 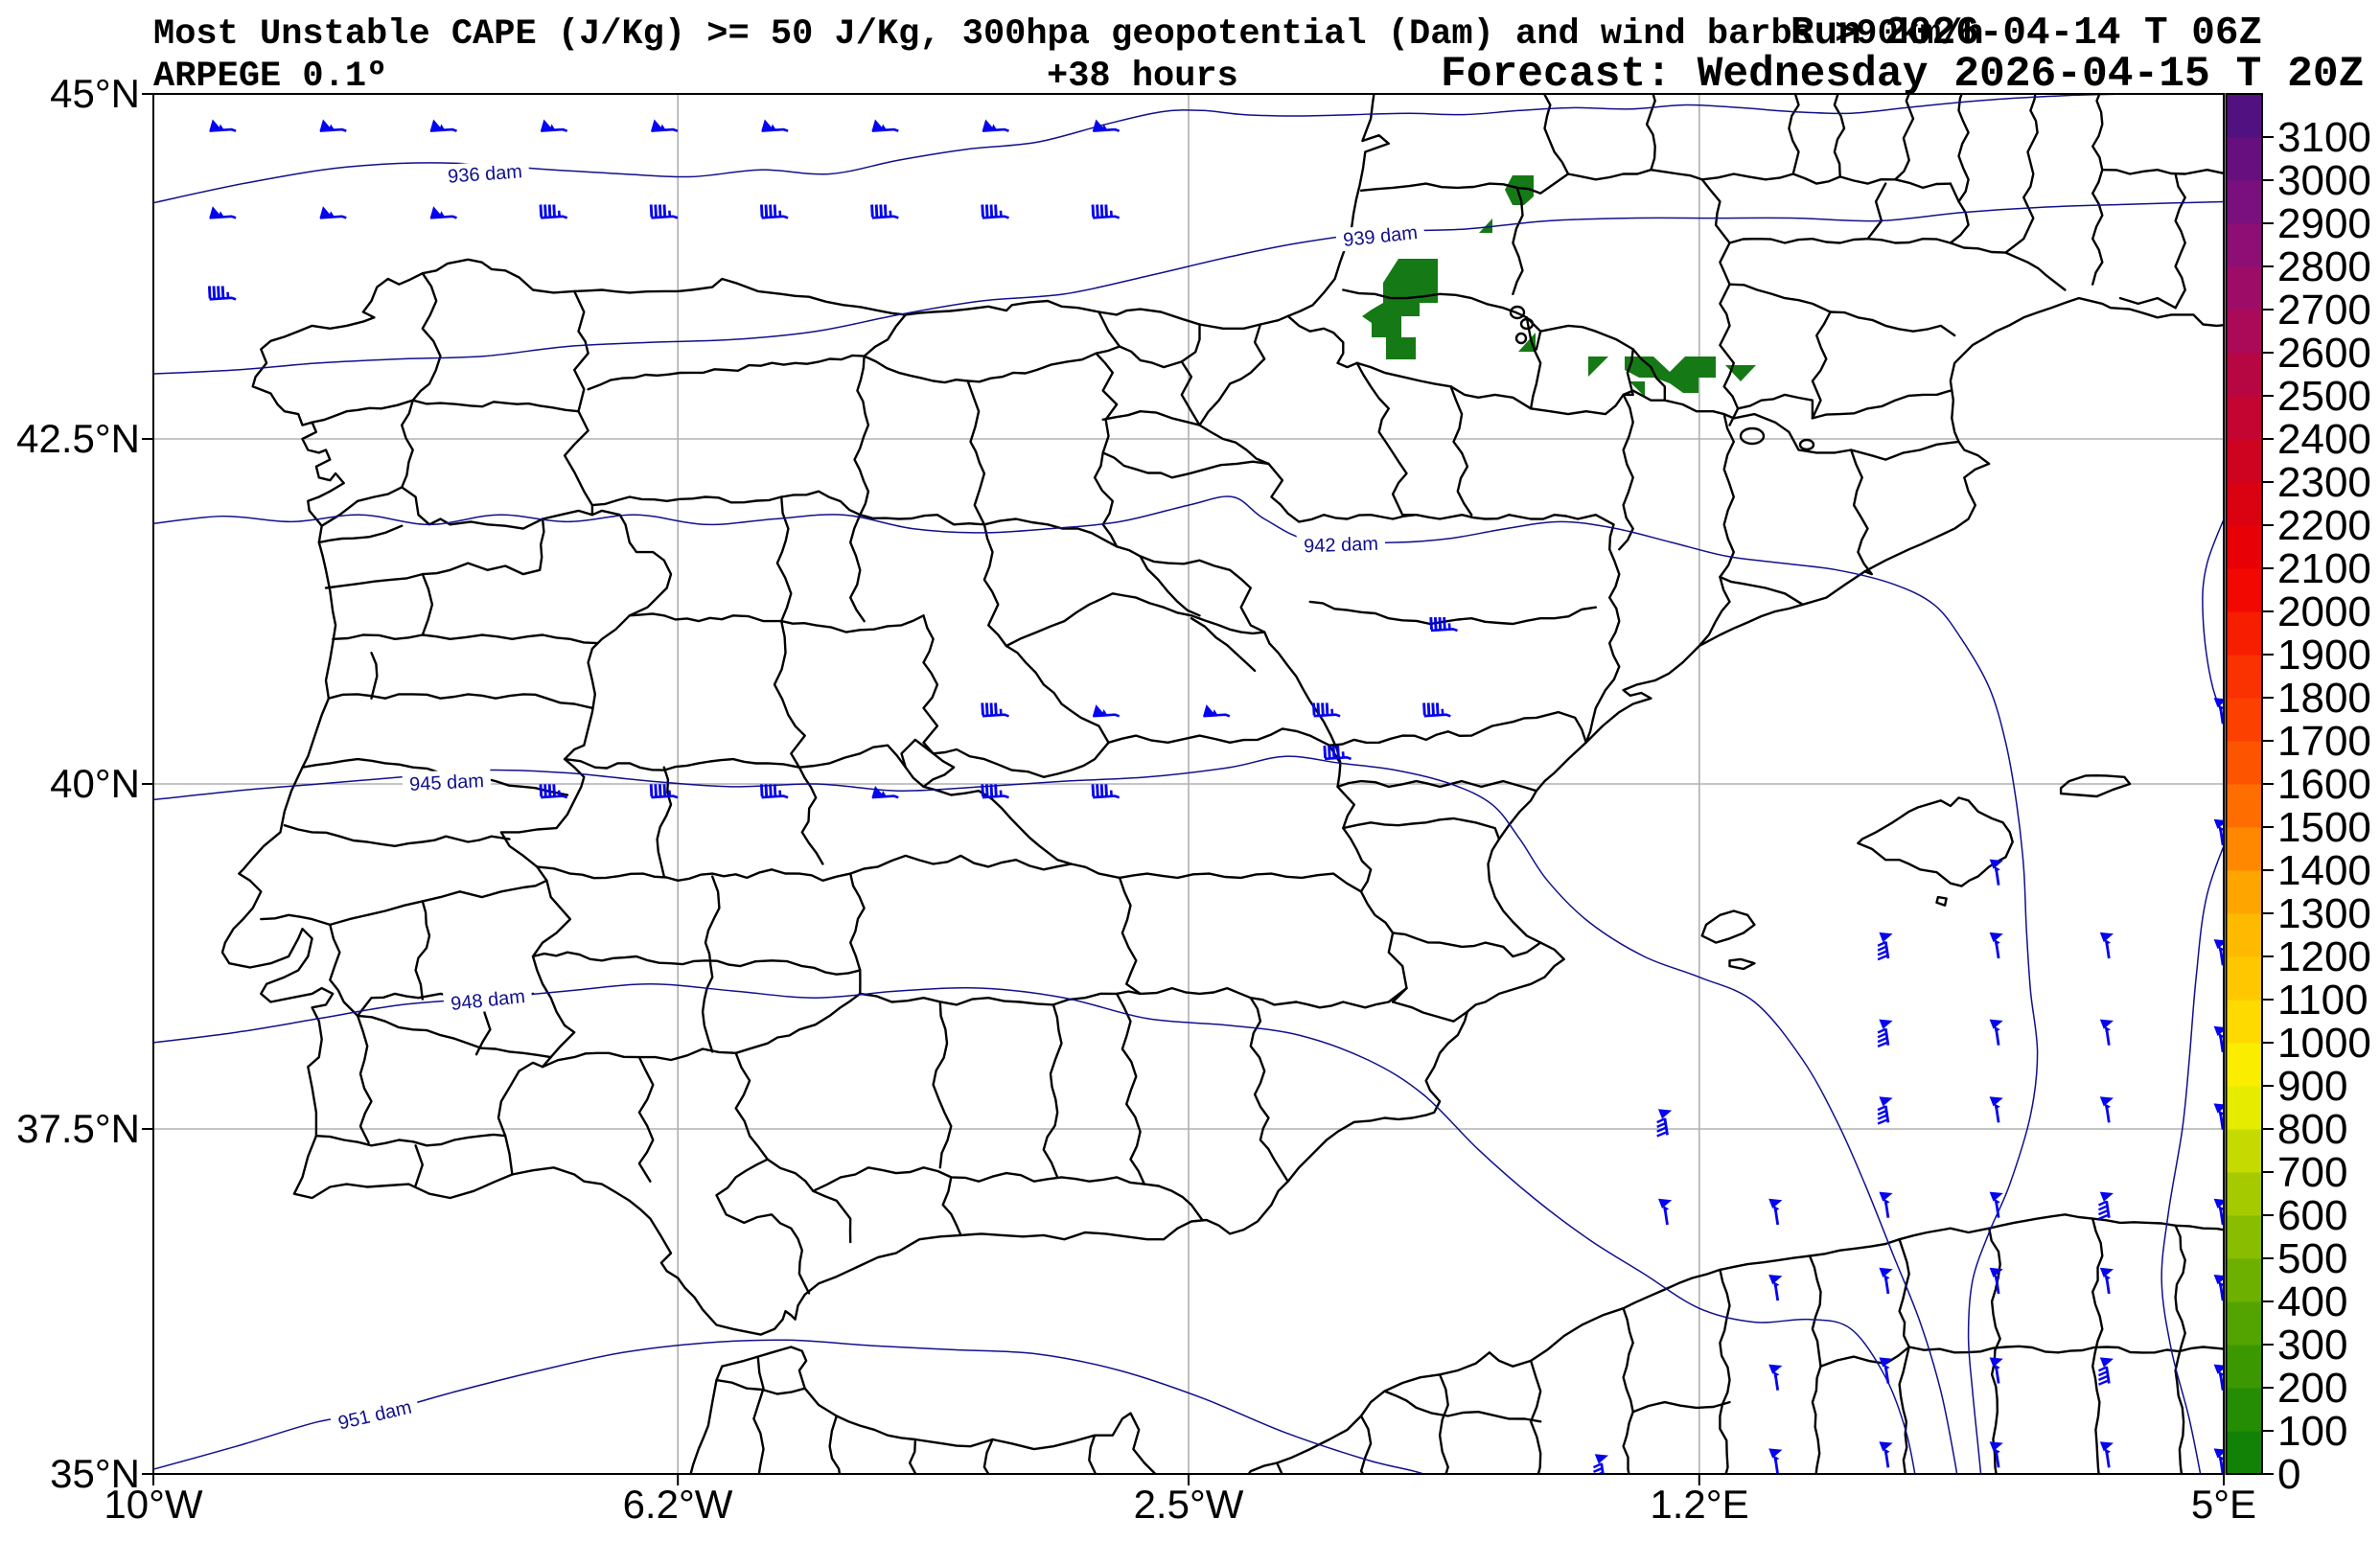 What do you see at coordinates (78, 1128) in the screenshot?
I see `svg-text: 37.5°N` at bounding box center [78, 1128].